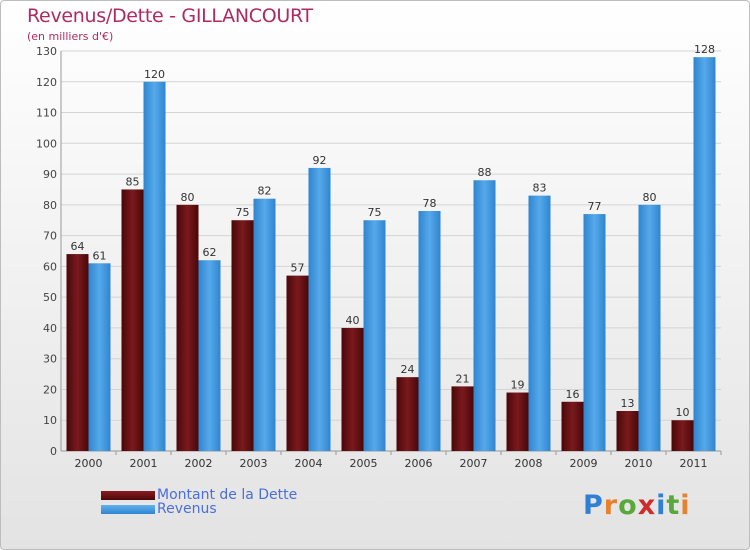  What do you see at coordinates (485, 172) in the screenshot?
I see `data-label-revenus: 88` at bounding box center [485, 172].